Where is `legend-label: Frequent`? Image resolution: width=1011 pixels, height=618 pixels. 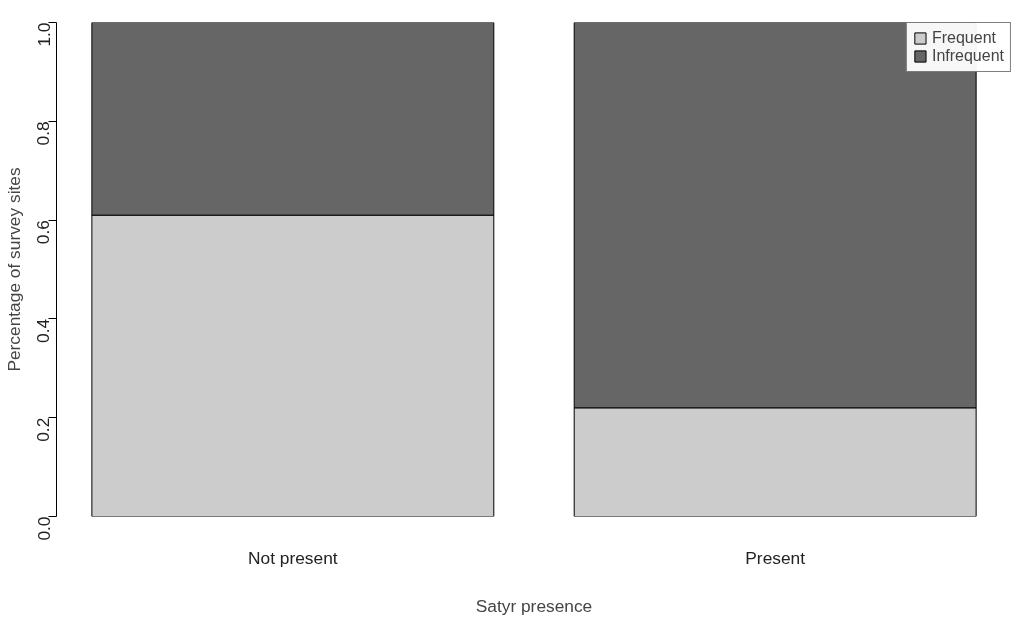 legend-label: Frequent is located at coordinates (963, 38).